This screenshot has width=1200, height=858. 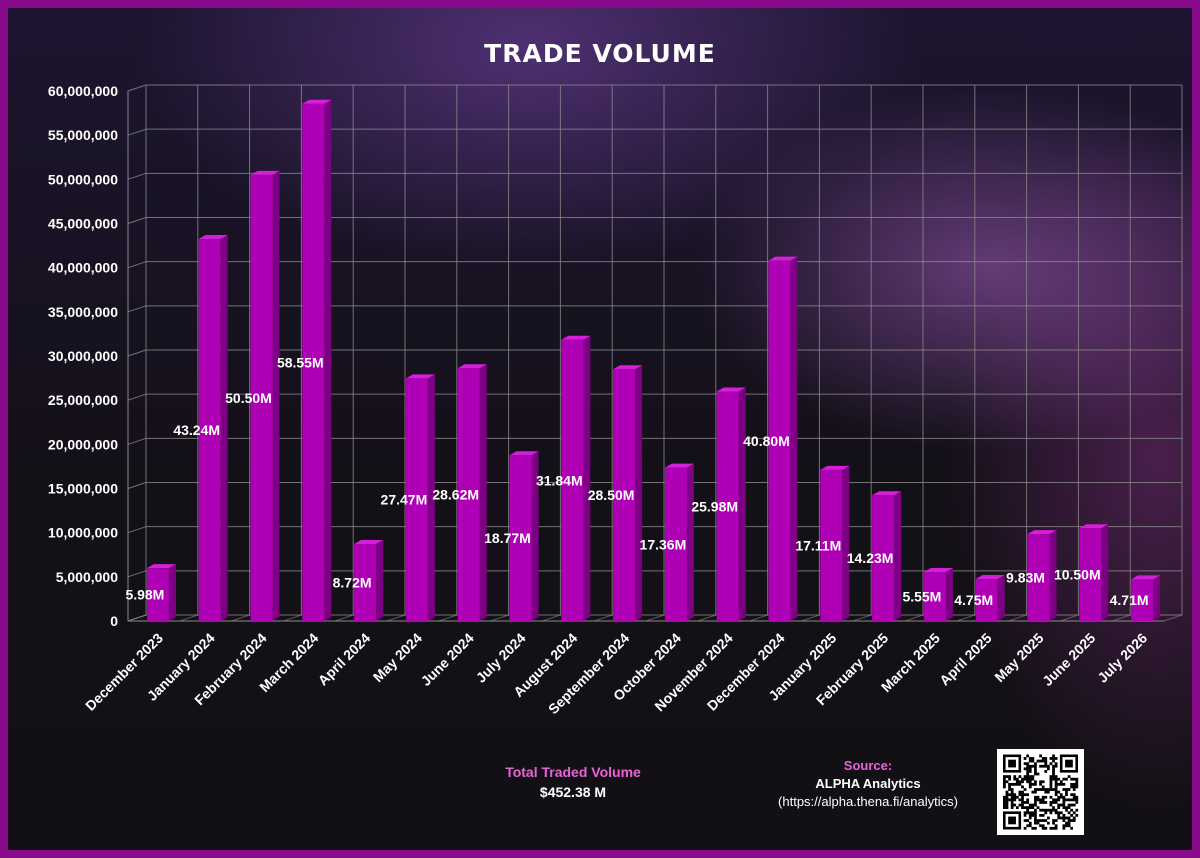 I want to click on data-label: 27.47M, so click(x=404, y=500).